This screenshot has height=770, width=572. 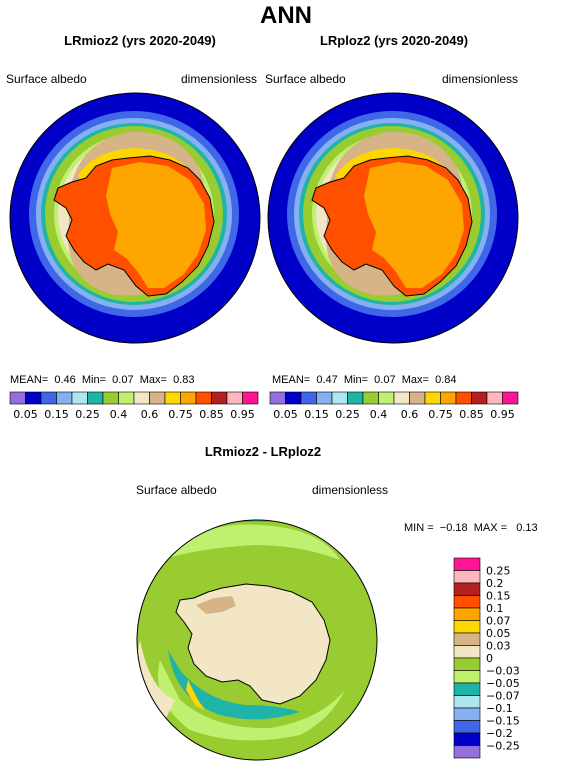 What do you see at coordinates (503, 696) in the screenshot?
I see `cbar3-label: −0.07` at bounding box center [503, 696].